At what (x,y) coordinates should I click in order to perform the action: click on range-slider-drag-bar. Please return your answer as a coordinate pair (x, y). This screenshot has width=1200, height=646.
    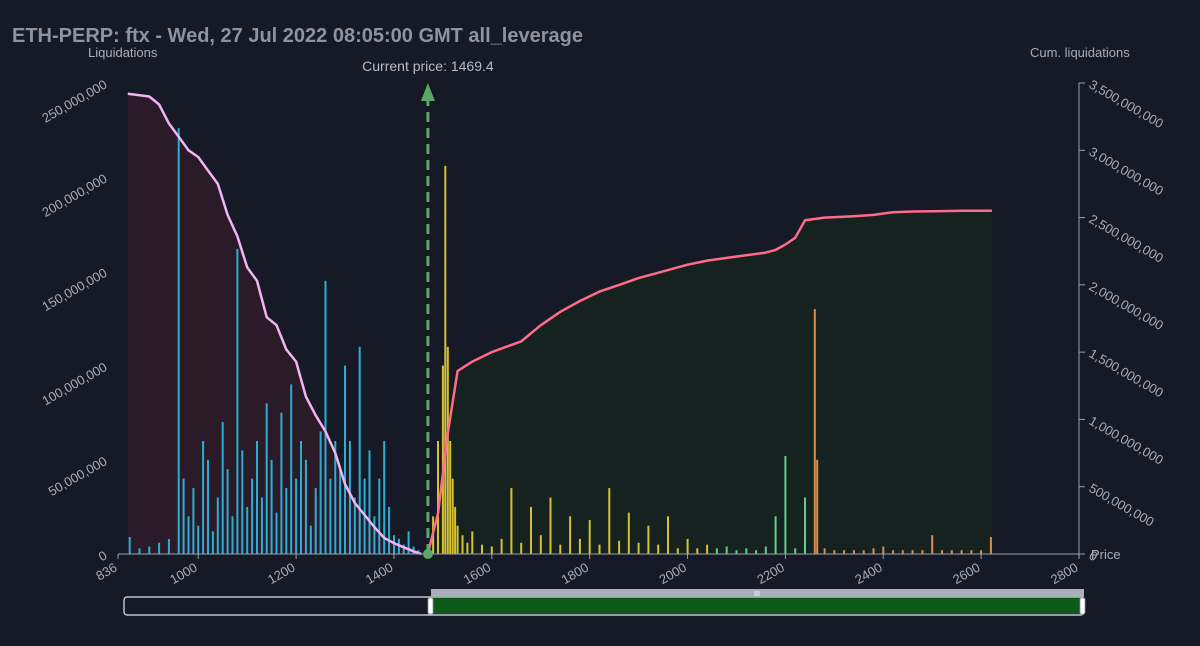
    Looking at the image, I should click on (757, 593).